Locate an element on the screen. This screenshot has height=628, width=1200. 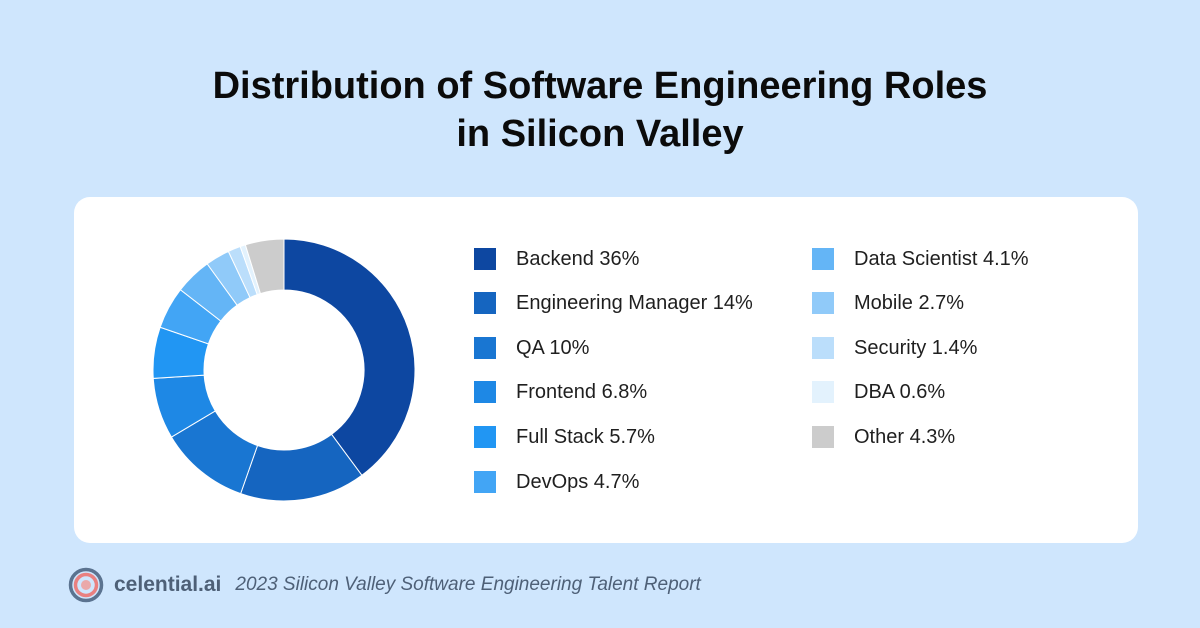
legend-item-mobile: Mobile 2.7% is located at coordinates (888, 303).